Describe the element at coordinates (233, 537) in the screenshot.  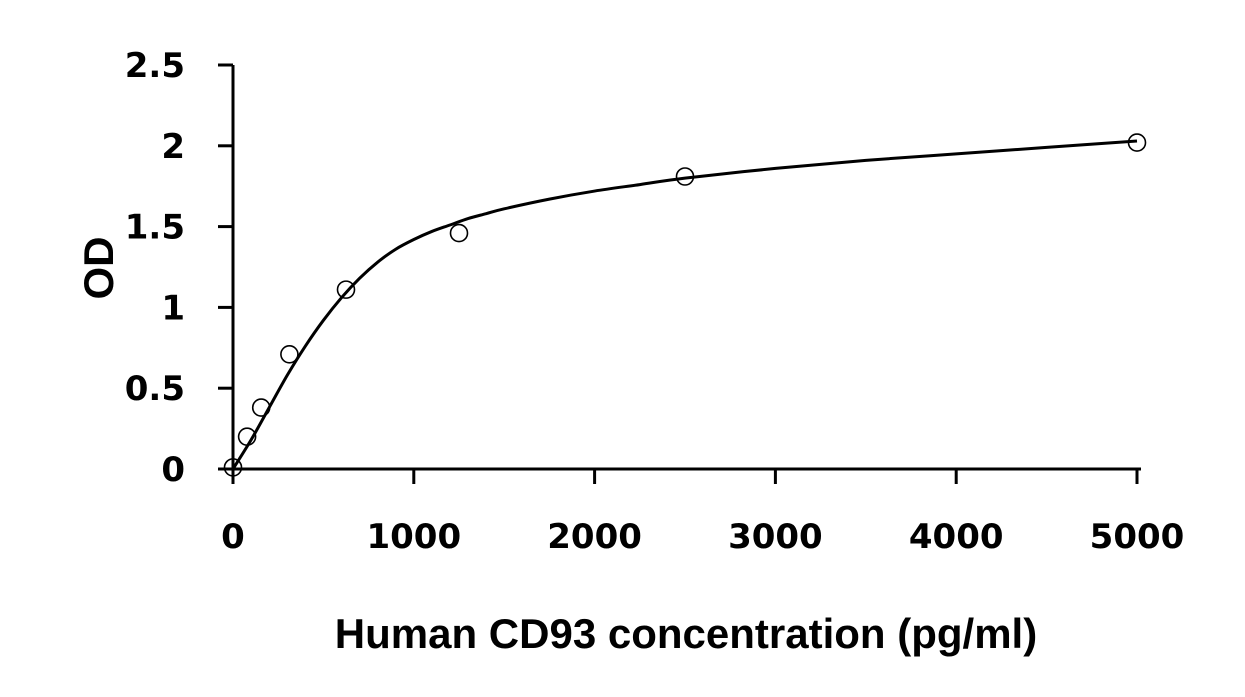
I see `x-tick-label: 0` at that location.